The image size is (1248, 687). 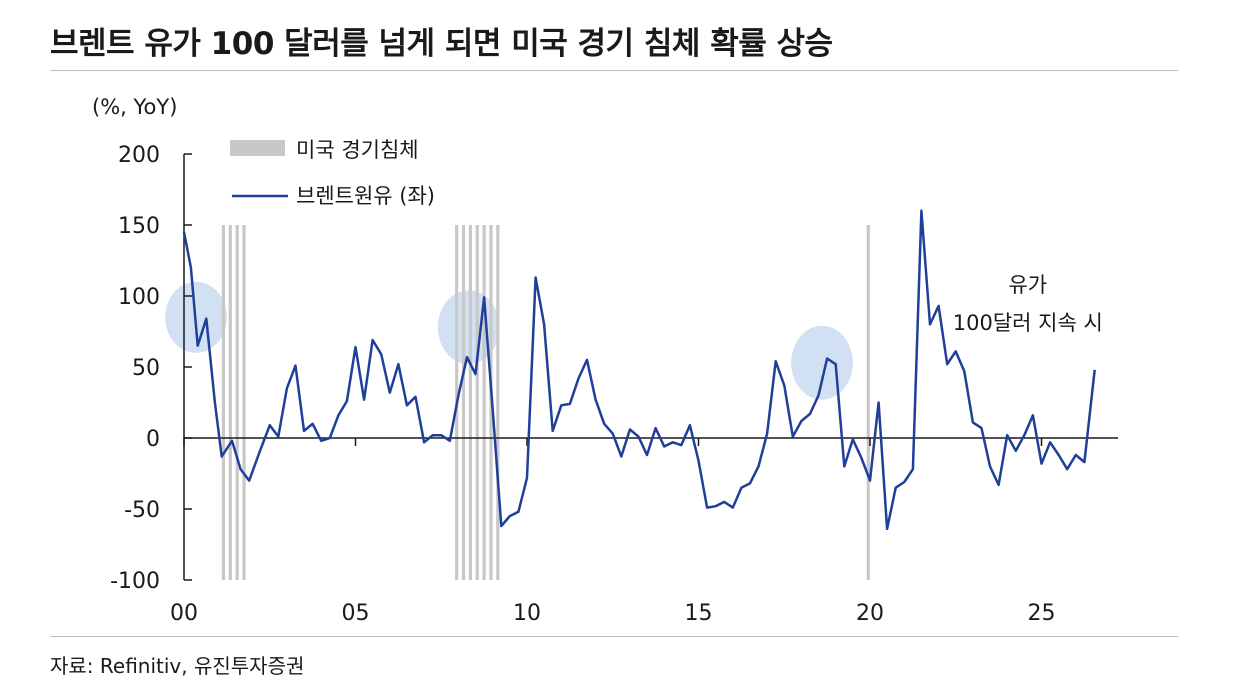 I want to click on x-tick-label-5: 25, so click(x=1042, y=613).